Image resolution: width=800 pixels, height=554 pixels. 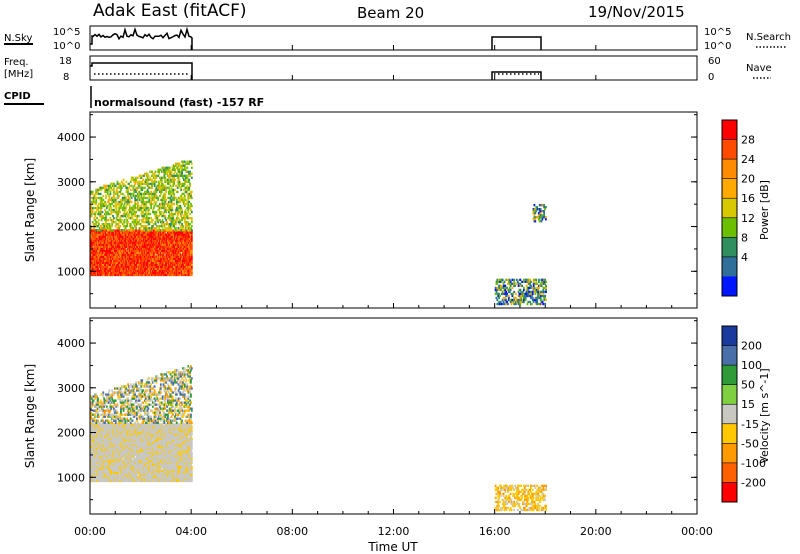 What do you see at coordinates (759, 68) in the screenshot?
I see `nave-label: Nave` at bounding box center [759, 68].